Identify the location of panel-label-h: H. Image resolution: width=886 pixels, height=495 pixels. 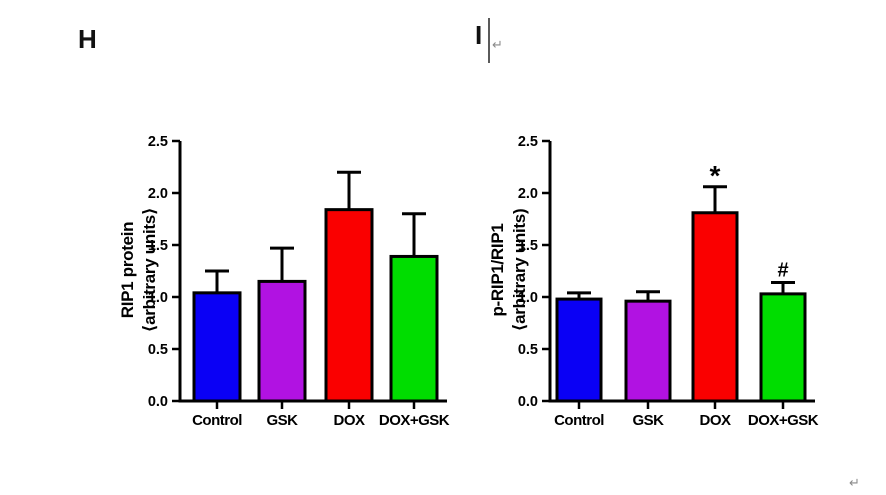
(87, 39).